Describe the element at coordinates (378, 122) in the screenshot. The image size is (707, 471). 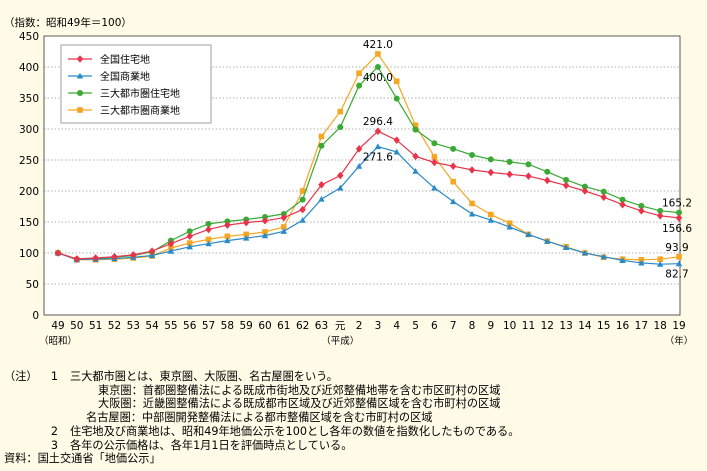
I see `data-label: 296.4` at that location.